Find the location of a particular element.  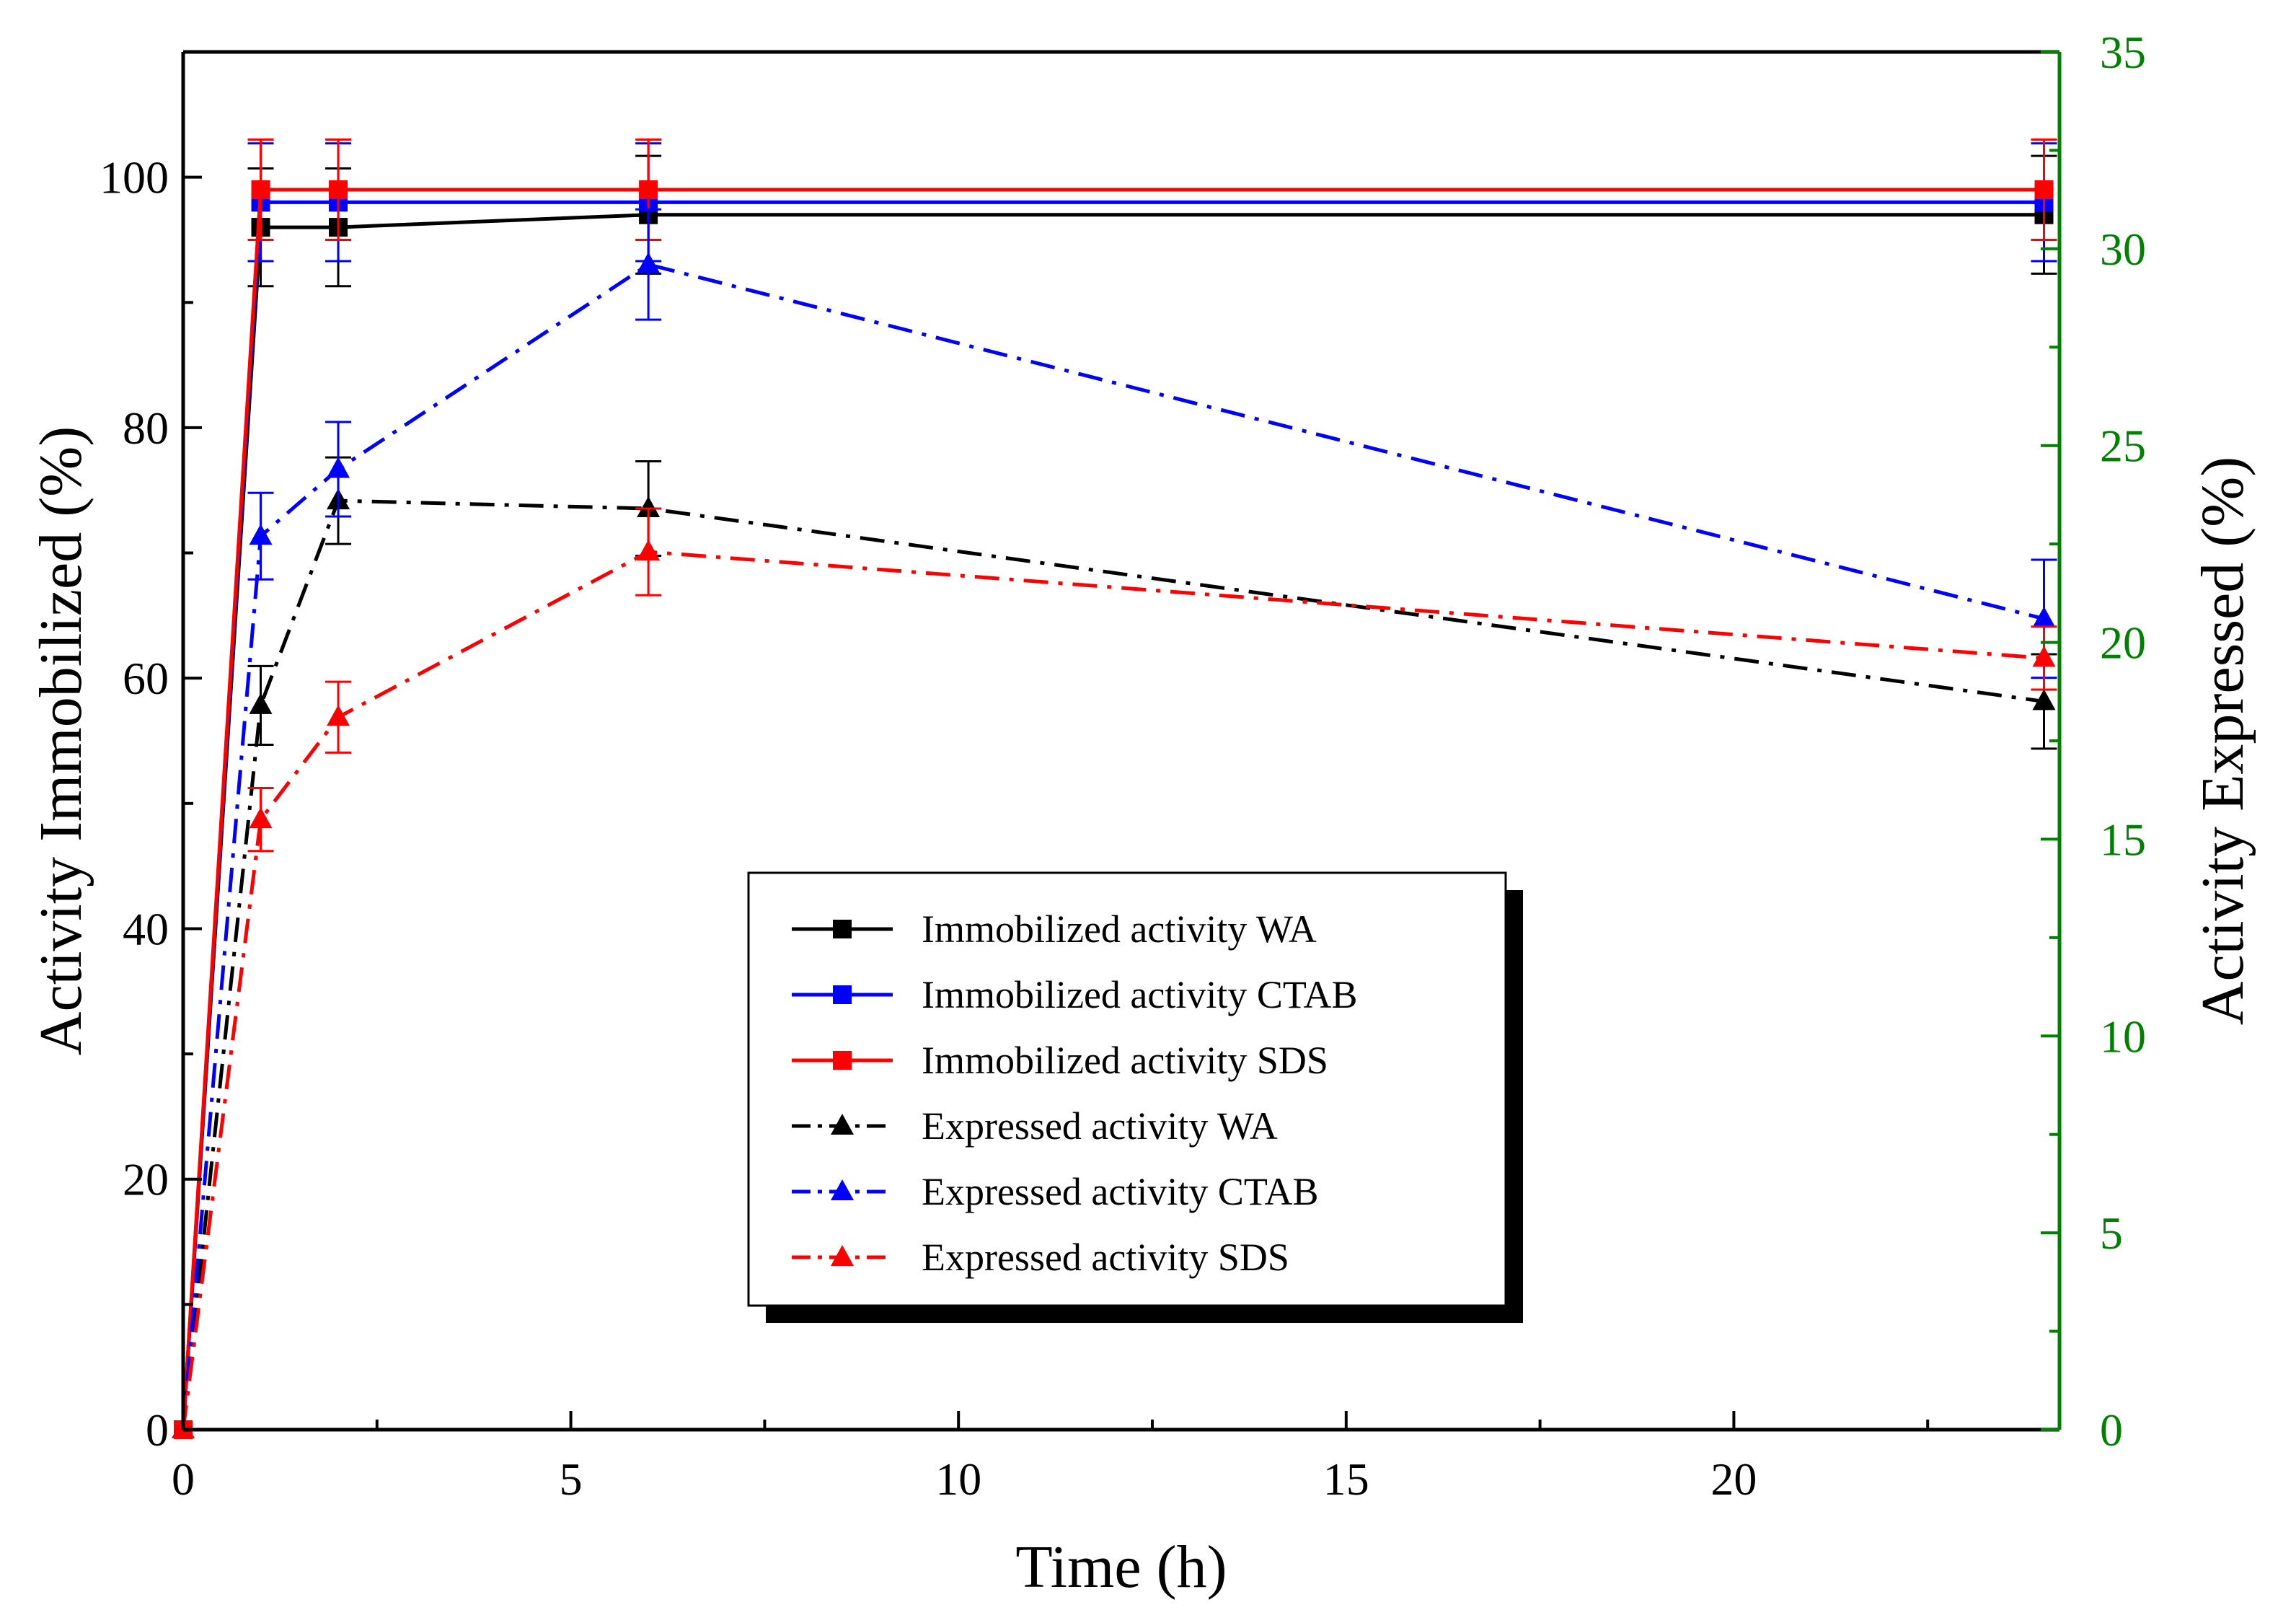

y2-tick-label: 10 is located at coordinates (2123, 1036).